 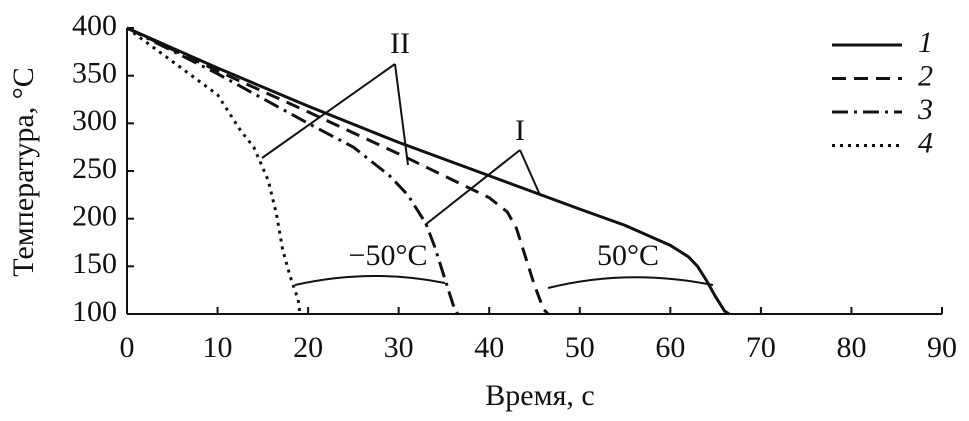 What do you see at coordinates (925, 42) in the screenshot?
I see `legend-label: 1` at bounding box center [925, 42].